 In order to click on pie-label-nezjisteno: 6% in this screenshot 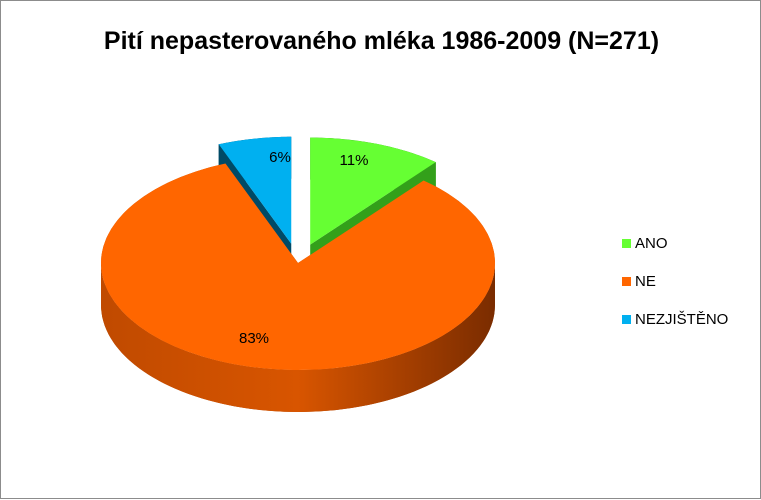, I will do `click(280, 157)`.